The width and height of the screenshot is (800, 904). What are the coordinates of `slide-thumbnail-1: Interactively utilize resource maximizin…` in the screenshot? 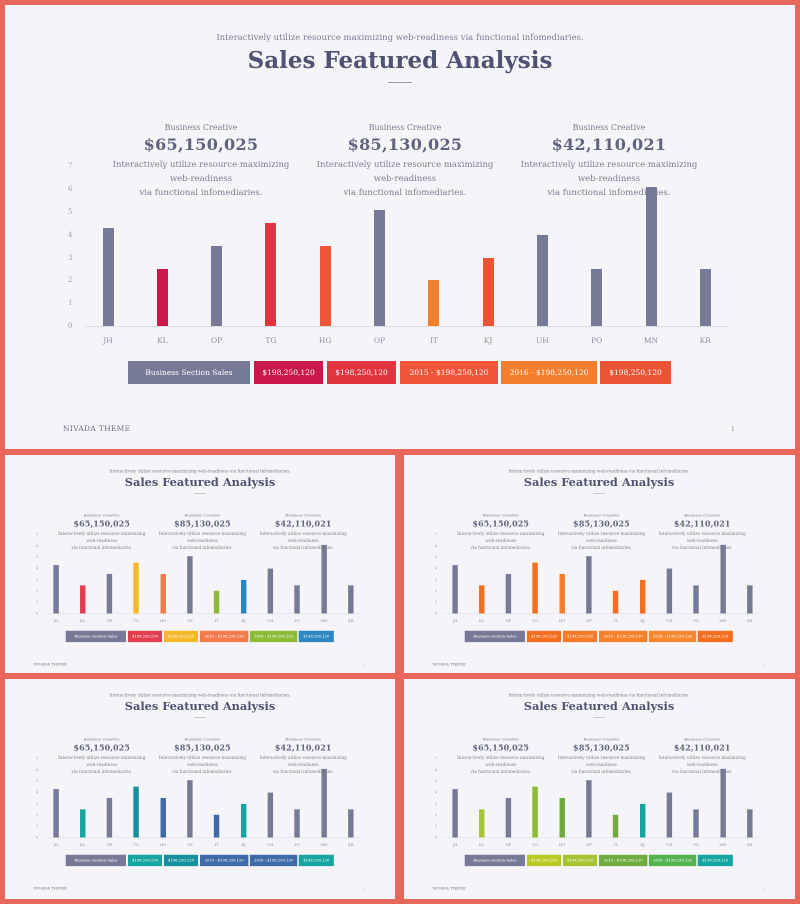 It's located at (200, 564).